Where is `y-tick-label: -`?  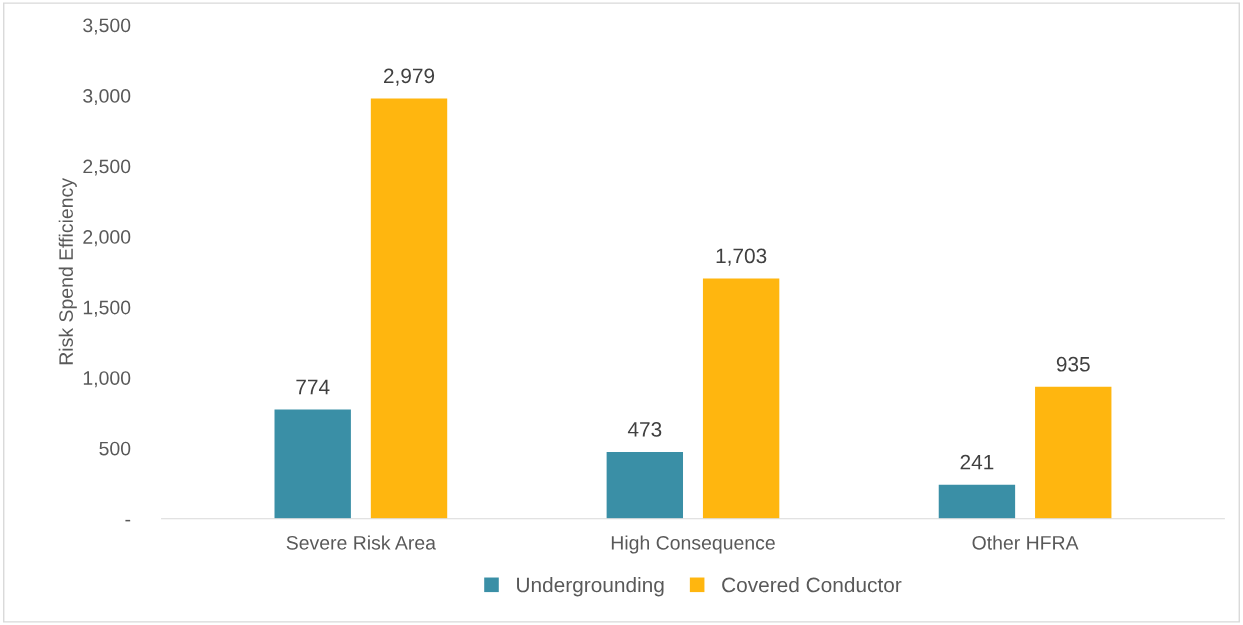 y-tick-label: - is located at coordinates (128, 520).